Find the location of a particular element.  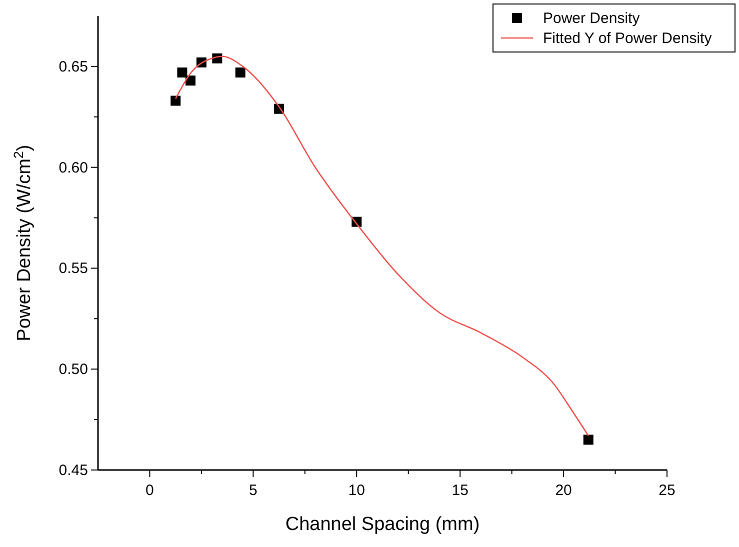

legend-label: Fitted Y of Power Density is located at coordinates (627, 38).